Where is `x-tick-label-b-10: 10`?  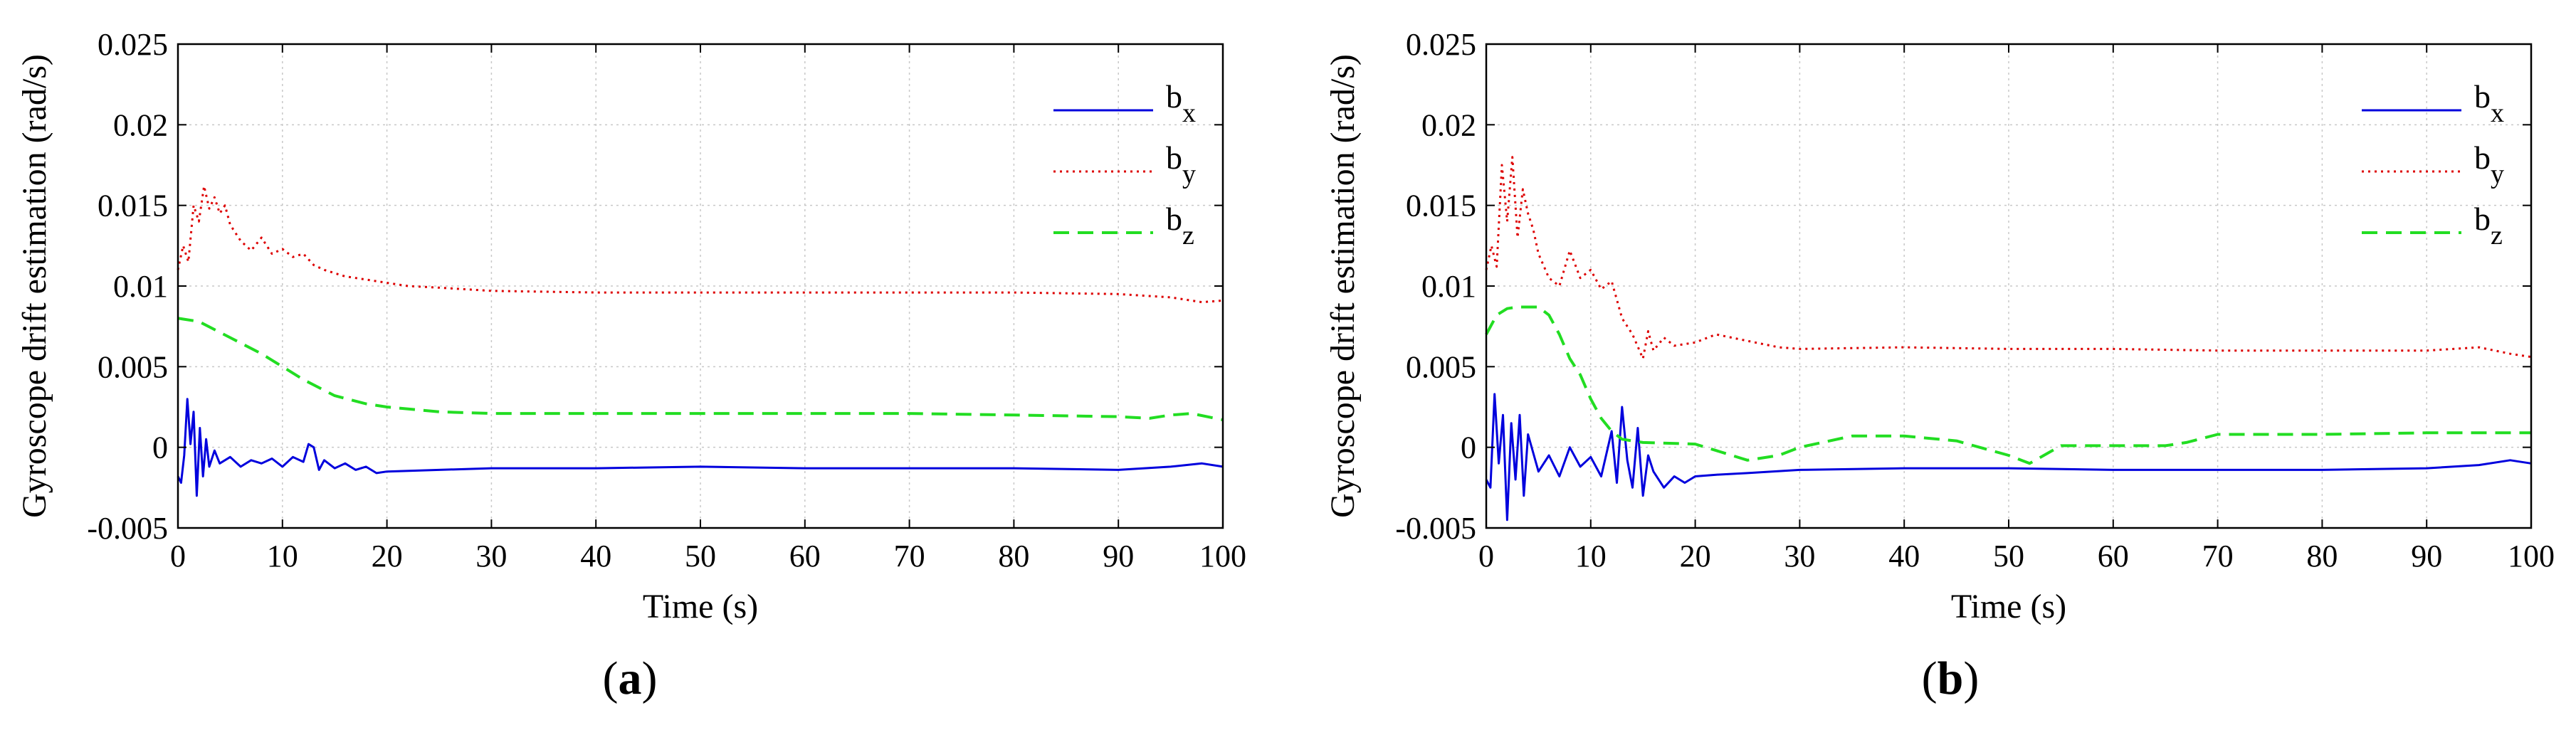
x-tick-label-b-10: 10 is located at coordinates (1591, 556).